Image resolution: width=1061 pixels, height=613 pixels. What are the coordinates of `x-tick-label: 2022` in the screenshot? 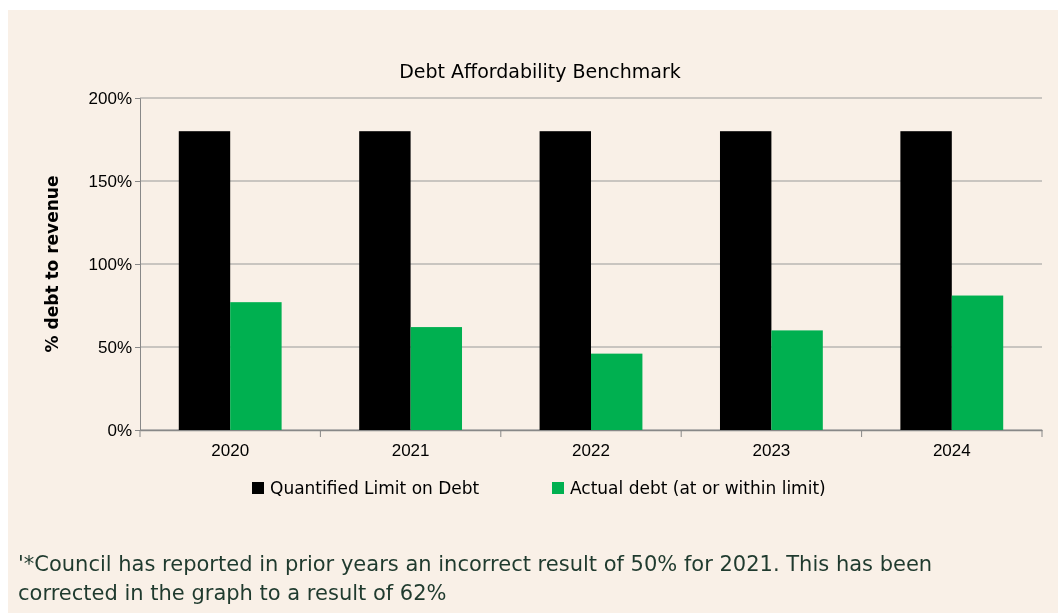 It's located at (591, 451).